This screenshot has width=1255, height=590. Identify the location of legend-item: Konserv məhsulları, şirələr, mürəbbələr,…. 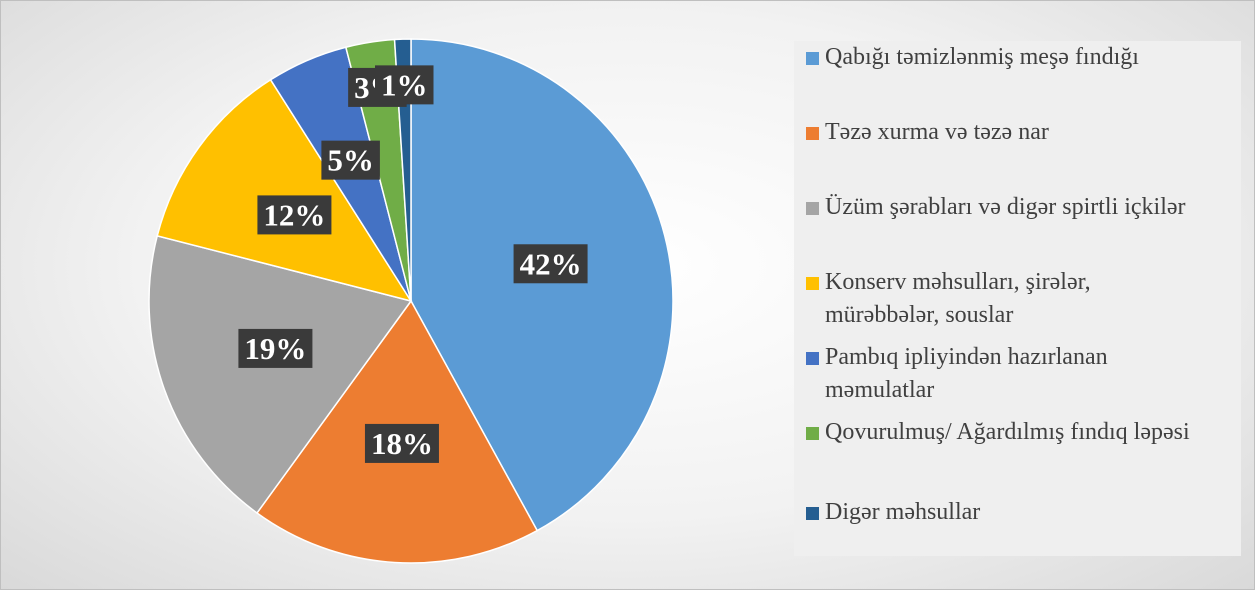
(1006, 299).